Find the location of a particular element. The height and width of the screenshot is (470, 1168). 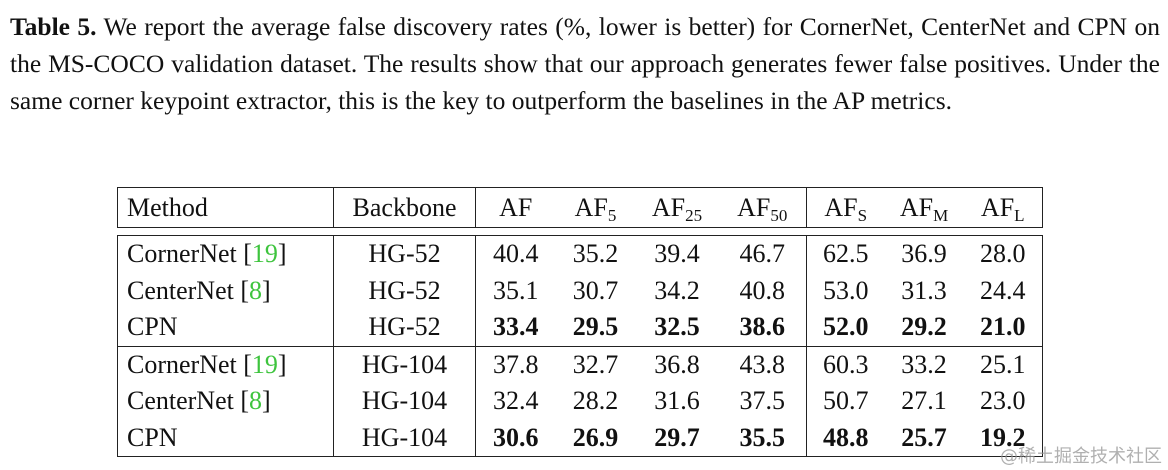

header-subscript: 50 is located at coordinates (779, 215).